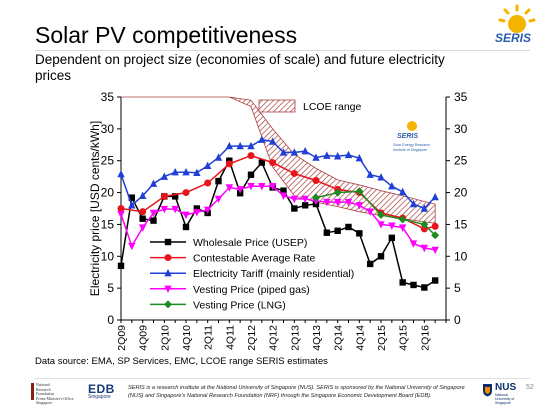  Describe the element at coordinates (230, 337) in the screenshot. I see `x-tick-label: 4Q11` at that location.